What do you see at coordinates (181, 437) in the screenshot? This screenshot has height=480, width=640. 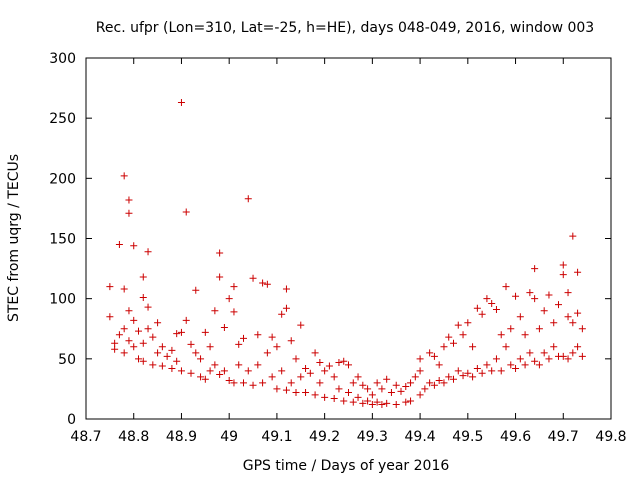 I see `x-tick-label: 48.9` at bounding box center [181, 437].